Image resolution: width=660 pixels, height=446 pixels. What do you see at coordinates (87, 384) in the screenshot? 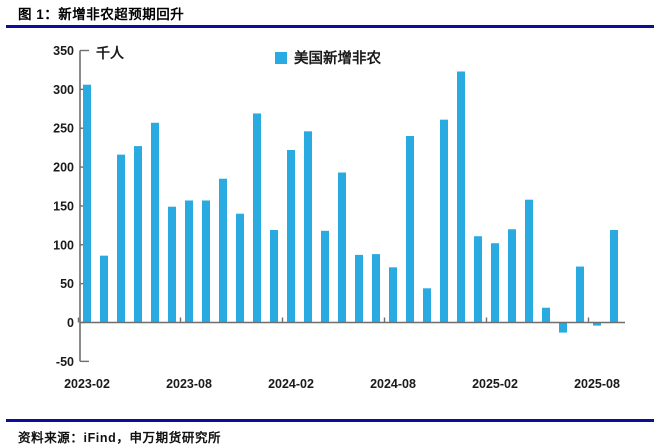
I see `x-tick-label: 2023-02` at bounding box center [87, 384].